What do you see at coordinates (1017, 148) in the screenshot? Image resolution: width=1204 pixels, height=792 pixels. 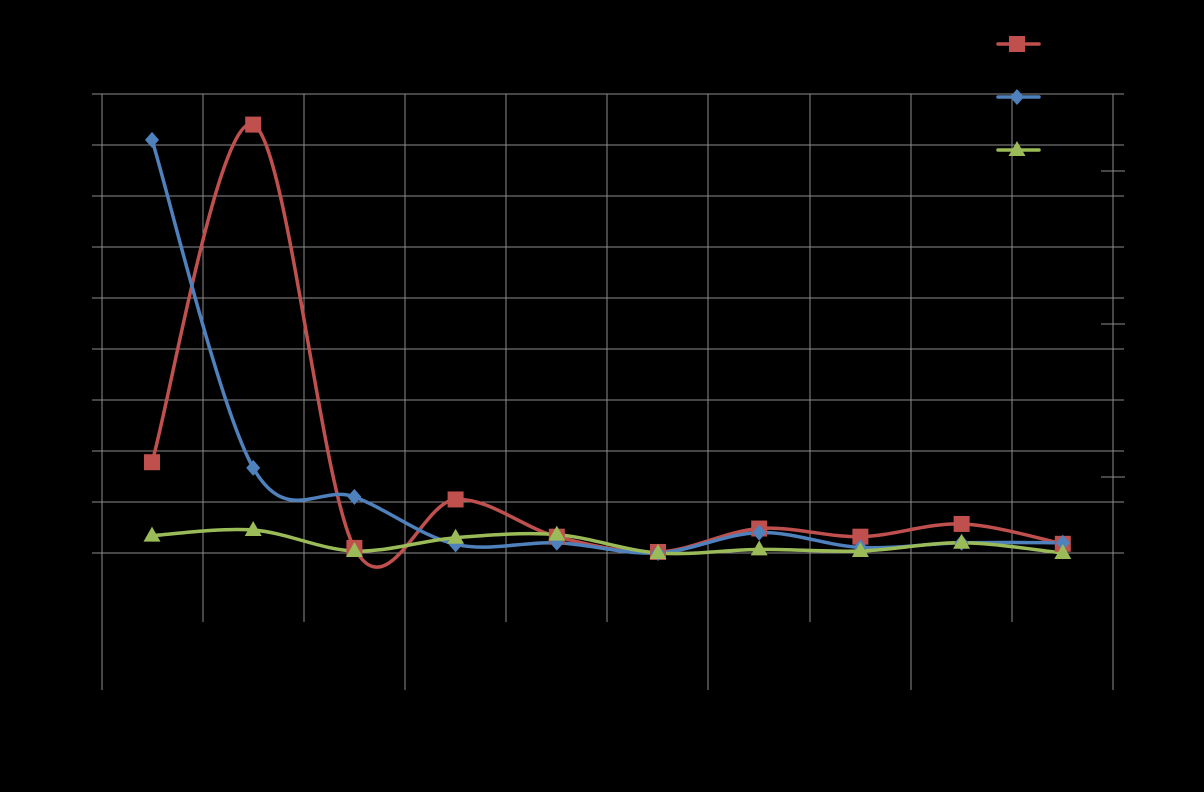 I see `legend-marker-triangle` at bounding box center [1017, 148].